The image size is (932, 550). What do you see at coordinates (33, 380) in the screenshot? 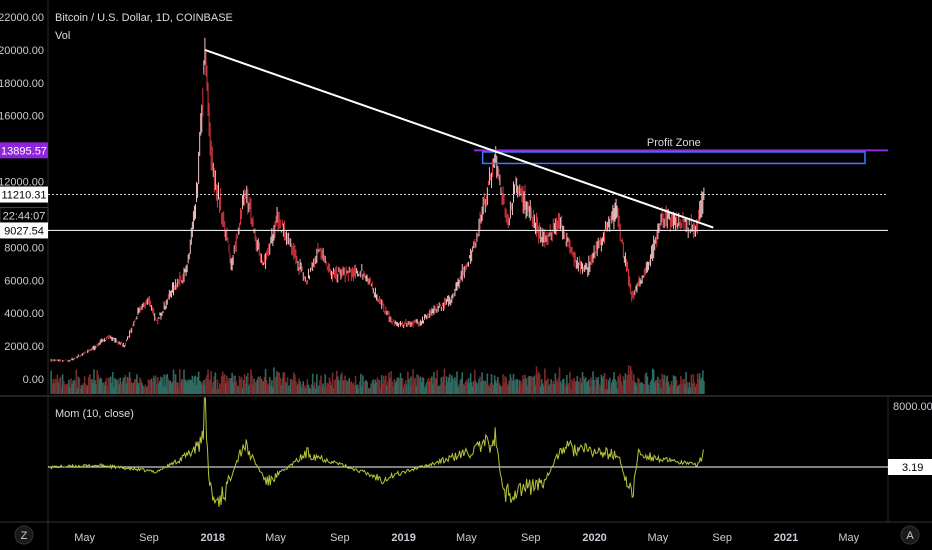
I see `price-tick-label: 0.00` at bounding box center [33, 380].